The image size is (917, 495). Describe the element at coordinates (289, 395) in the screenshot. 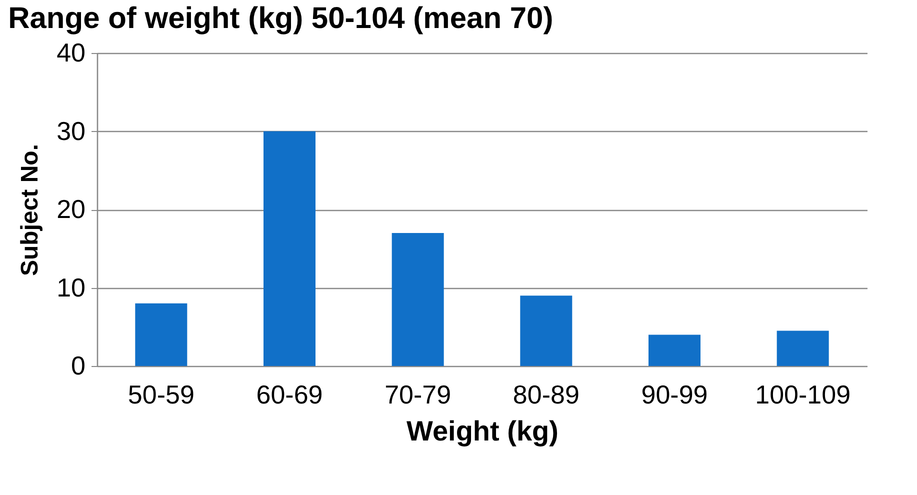

I see `x-tick-label: 60-69` at that location.